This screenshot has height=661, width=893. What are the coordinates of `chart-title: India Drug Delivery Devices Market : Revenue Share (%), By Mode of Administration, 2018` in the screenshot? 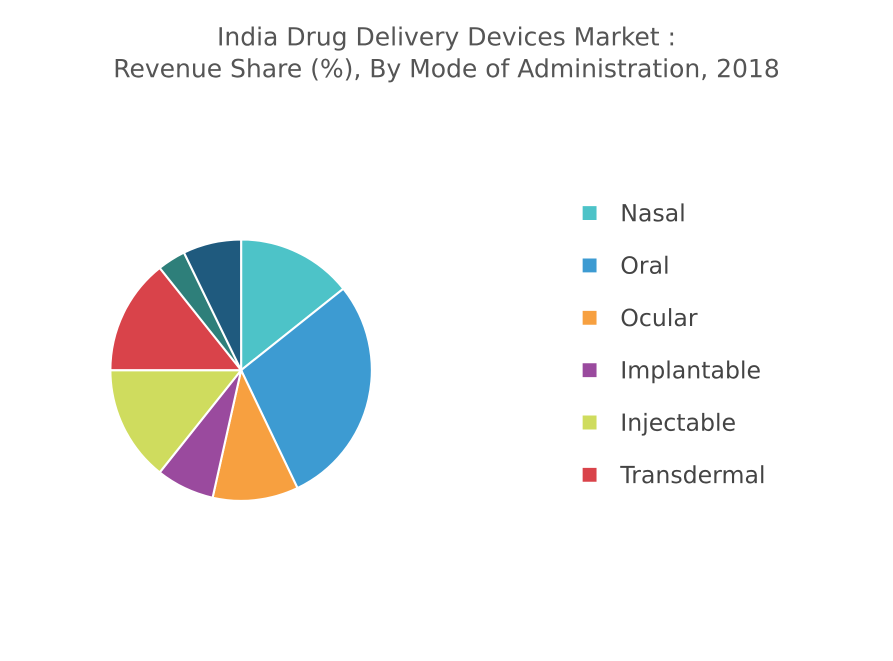 It's located at (447, 54).